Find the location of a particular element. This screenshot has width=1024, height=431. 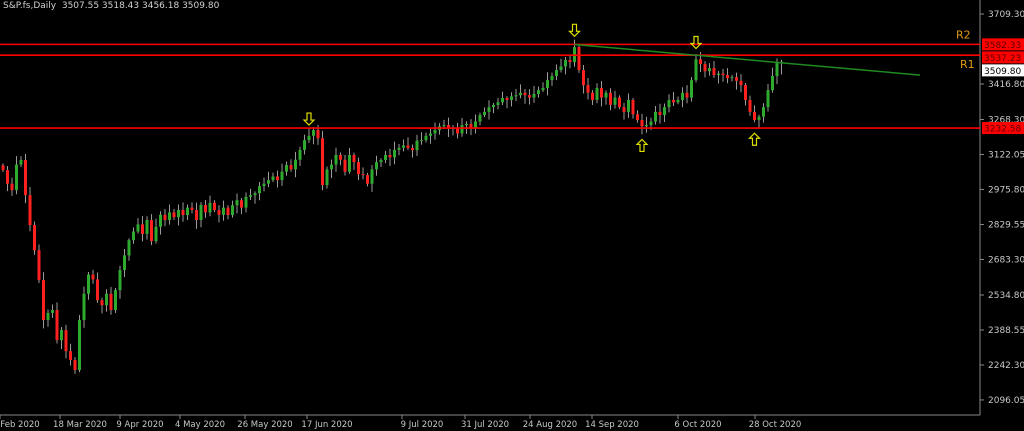

y-tick-label: 2829.55 is located at coordinates (1006, 225).